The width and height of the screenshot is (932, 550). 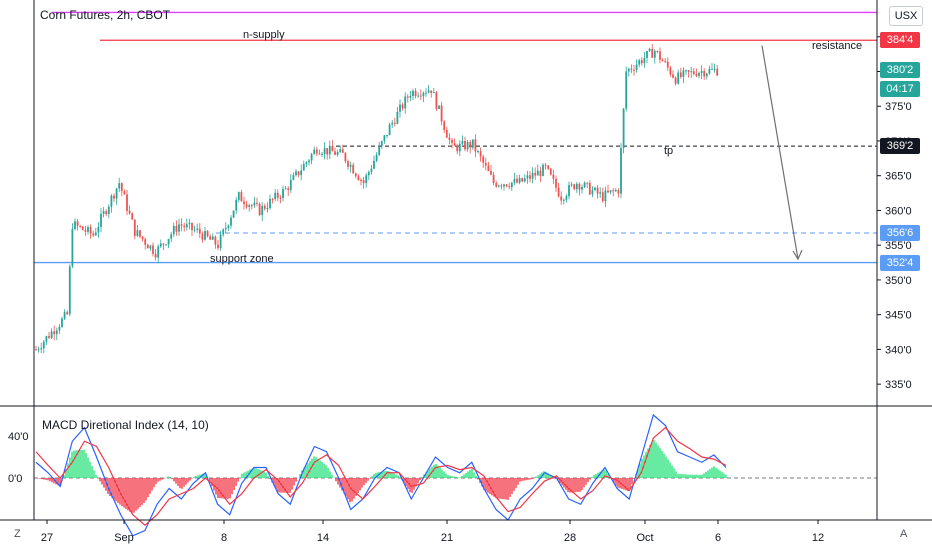 What do you see at coordinates (904, 534) in the screenshot?
I see `auto-scale-button: A` at bounding box center [904, 534].